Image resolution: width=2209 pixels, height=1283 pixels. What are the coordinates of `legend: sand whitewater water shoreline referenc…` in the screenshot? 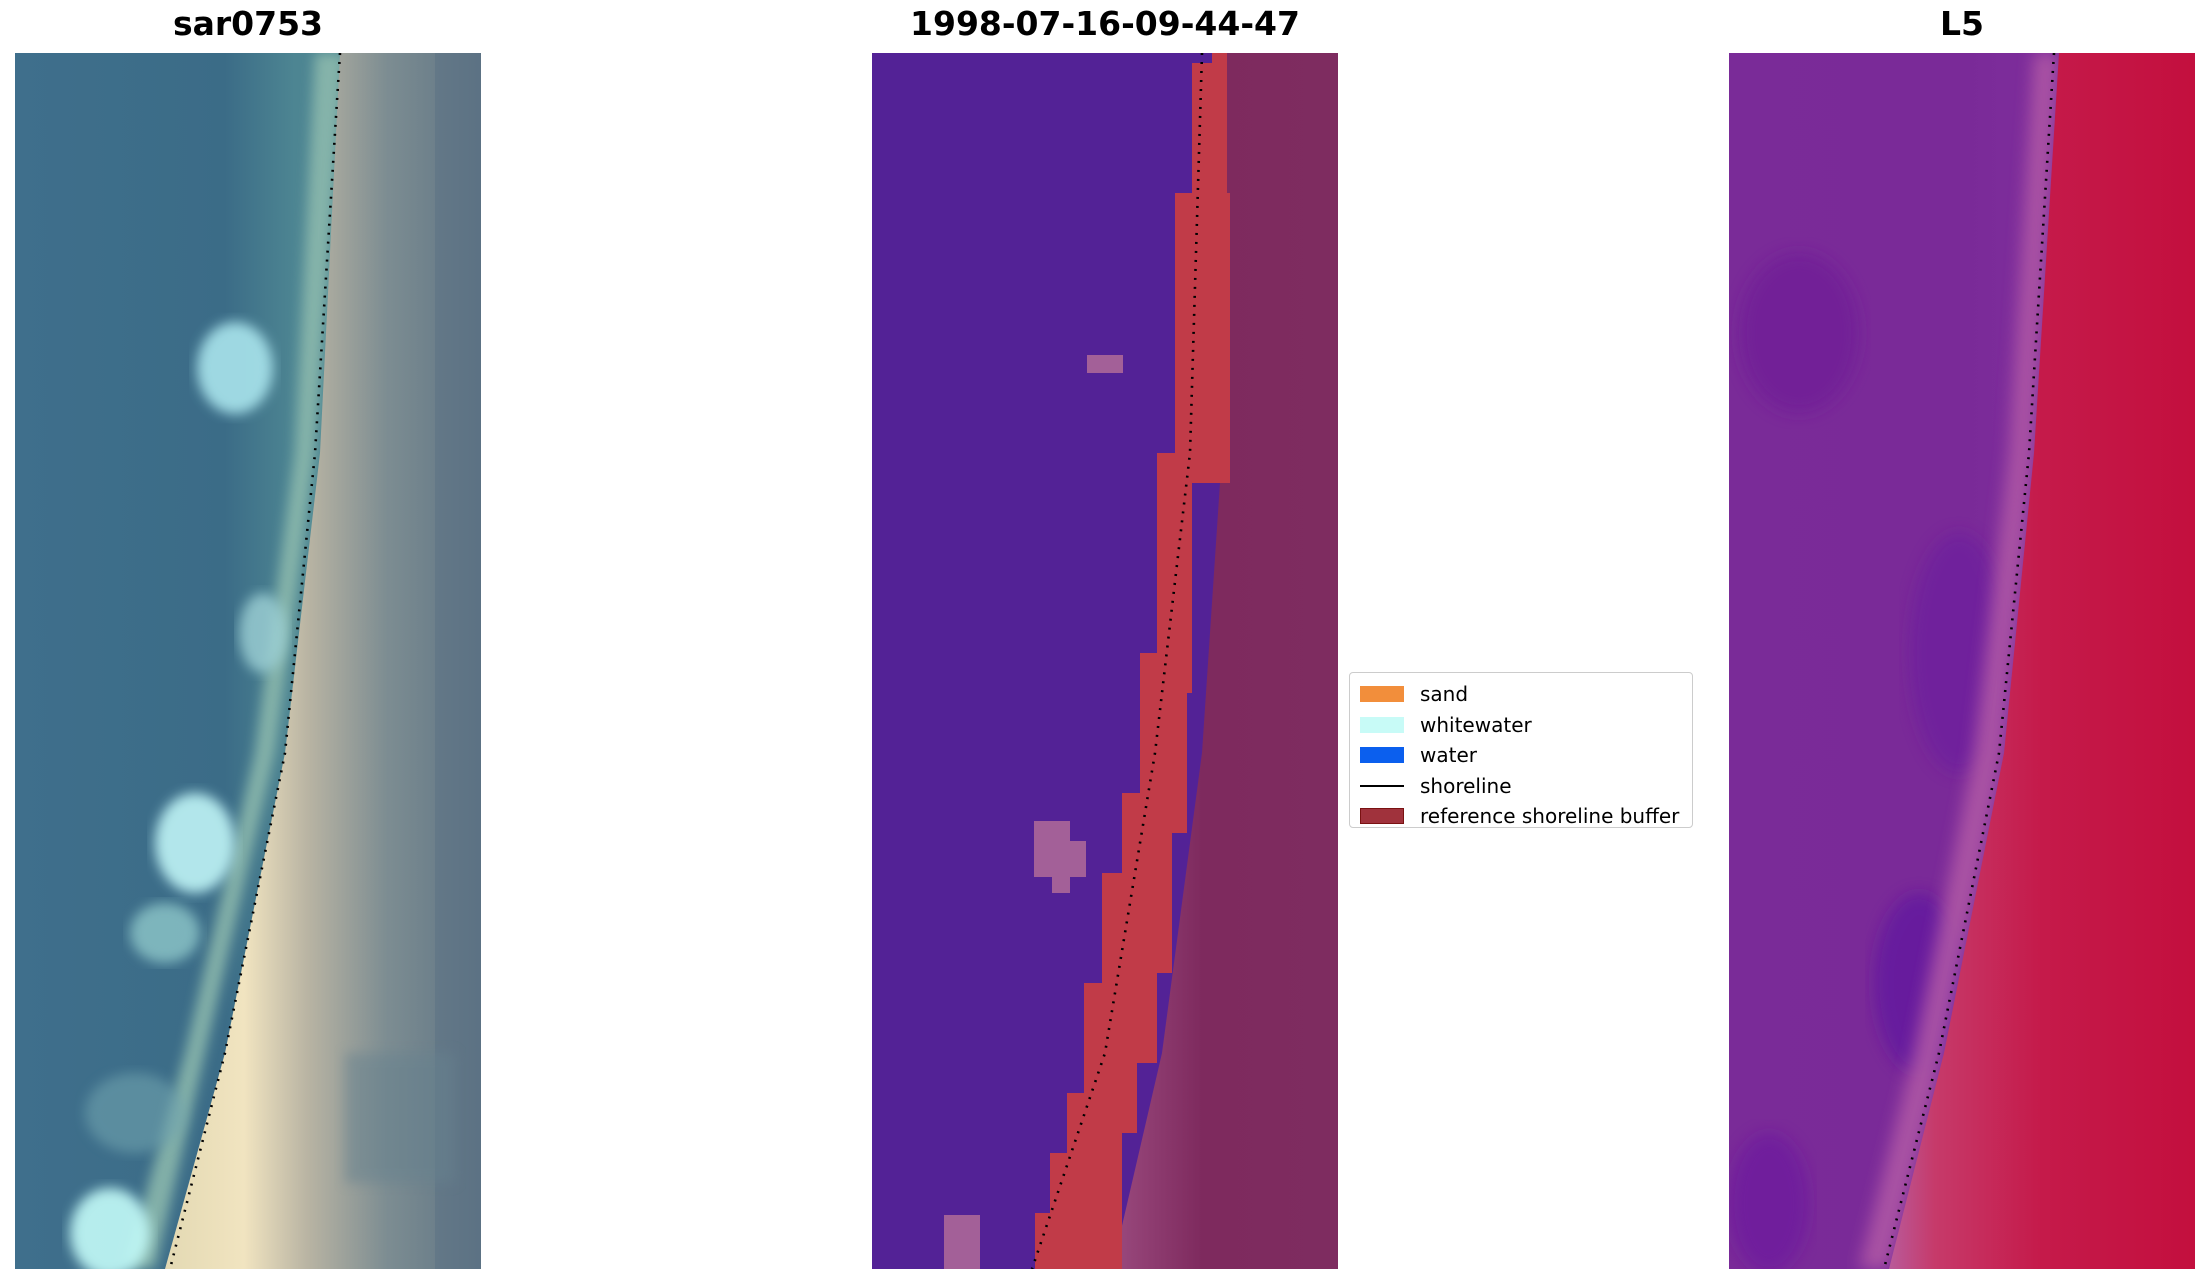 It's located at (1521, 750).